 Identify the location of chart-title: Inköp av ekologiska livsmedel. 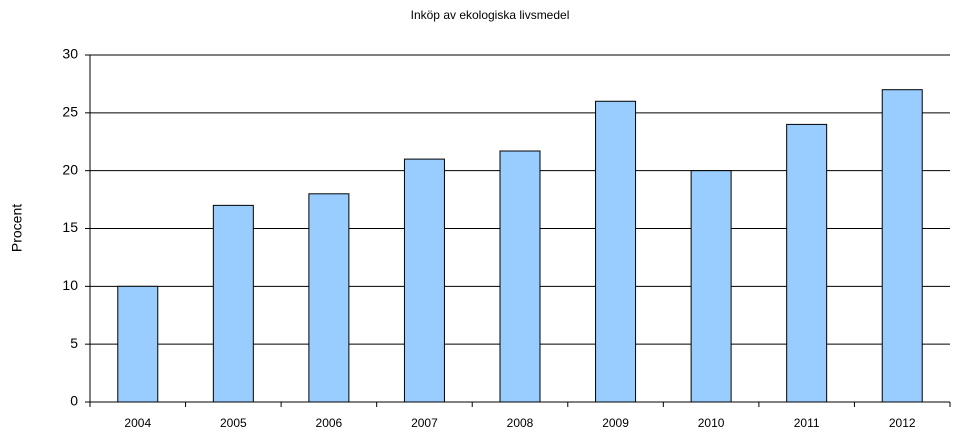
(490, 15).